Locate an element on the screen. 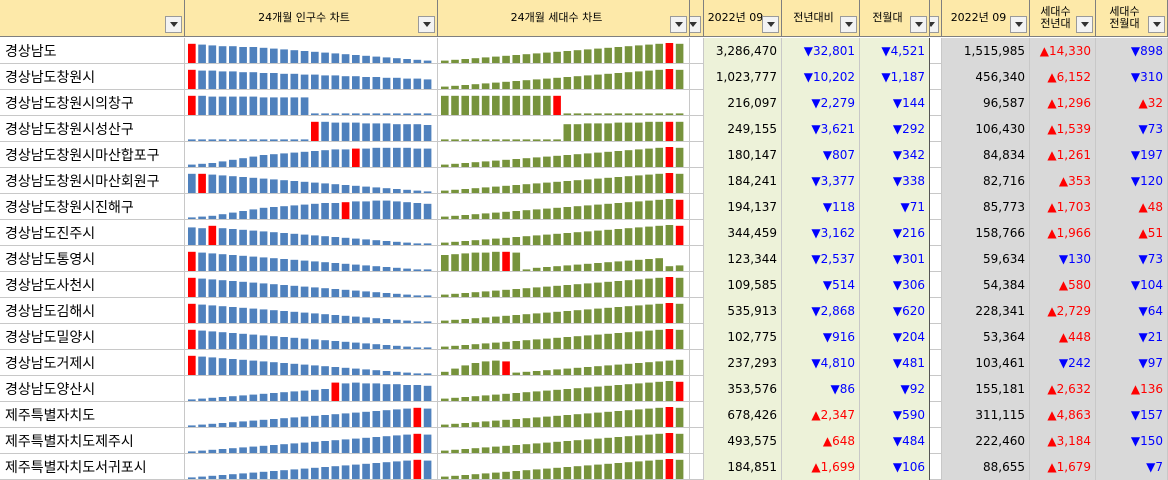  pop-mom-cell: ▼590 is located at coordinates (895, 415).